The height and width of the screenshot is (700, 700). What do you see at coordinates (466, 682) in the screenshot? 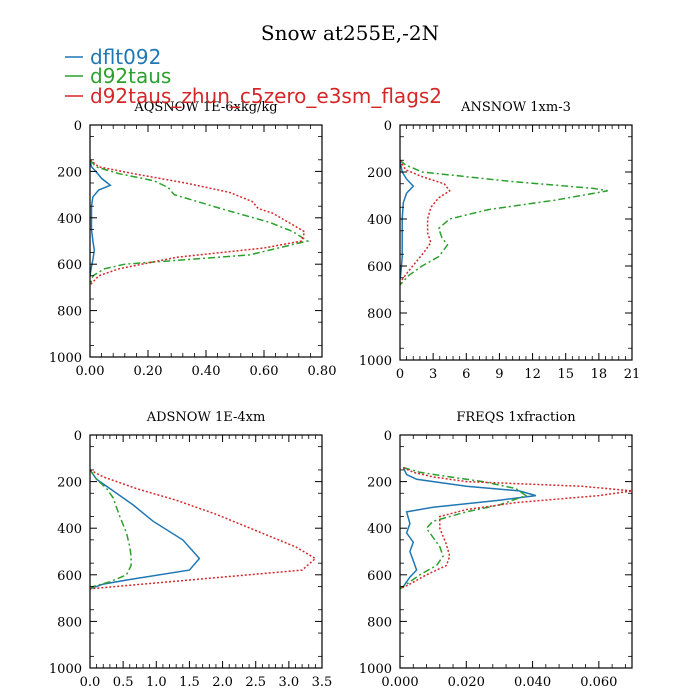
I see `x-tick-label: 0.020` at bounding box center [466, 682].